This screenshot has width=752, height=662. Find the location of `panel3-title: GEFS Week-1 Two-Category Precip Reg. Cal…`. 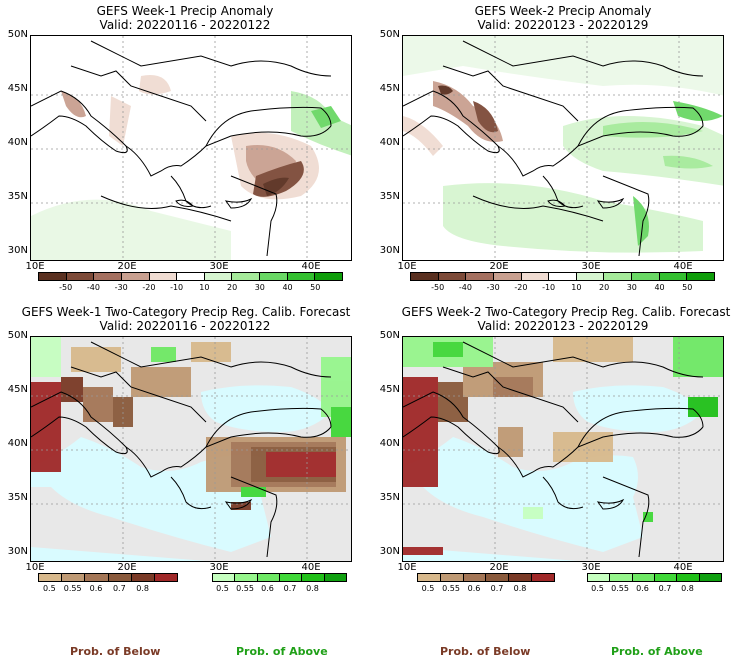

panel3-title: GEFS Week-1 Two-Category Precip Reg. Cal… is located at coordinates (186, 312).